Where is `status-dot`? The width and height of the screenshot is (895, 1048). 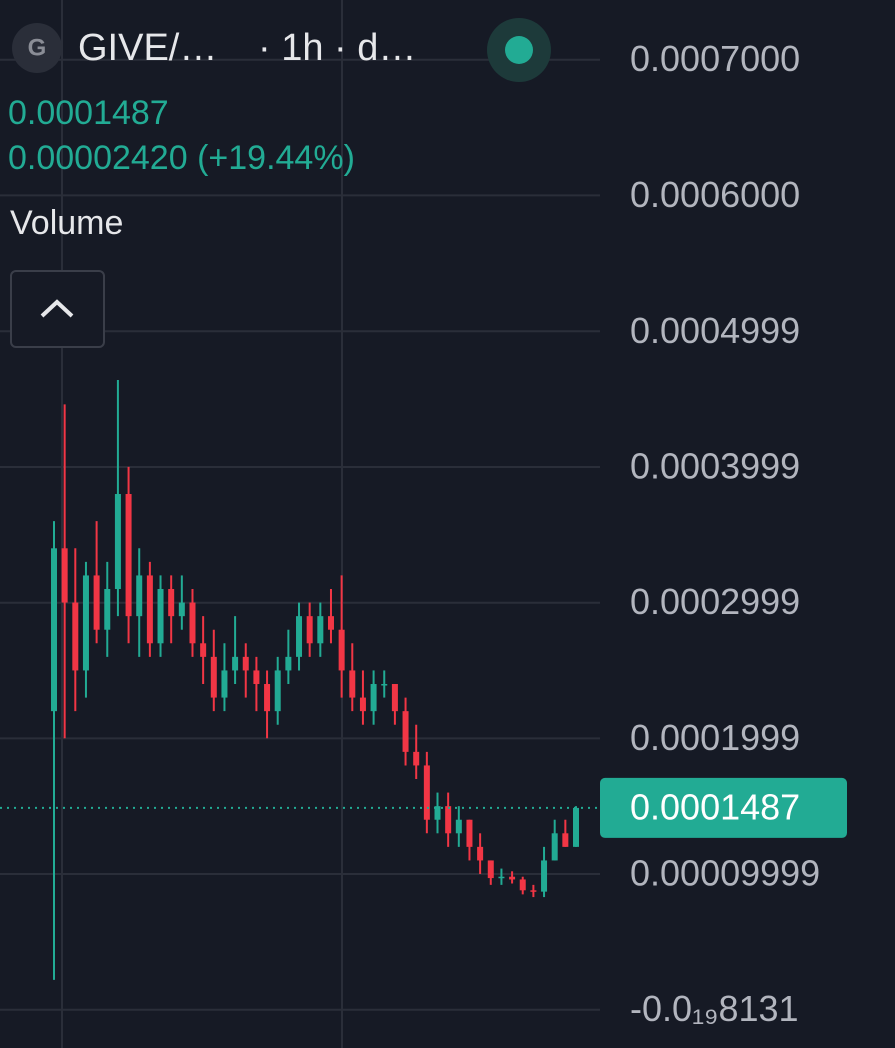 status-dot is located at coordinates (519, 50).